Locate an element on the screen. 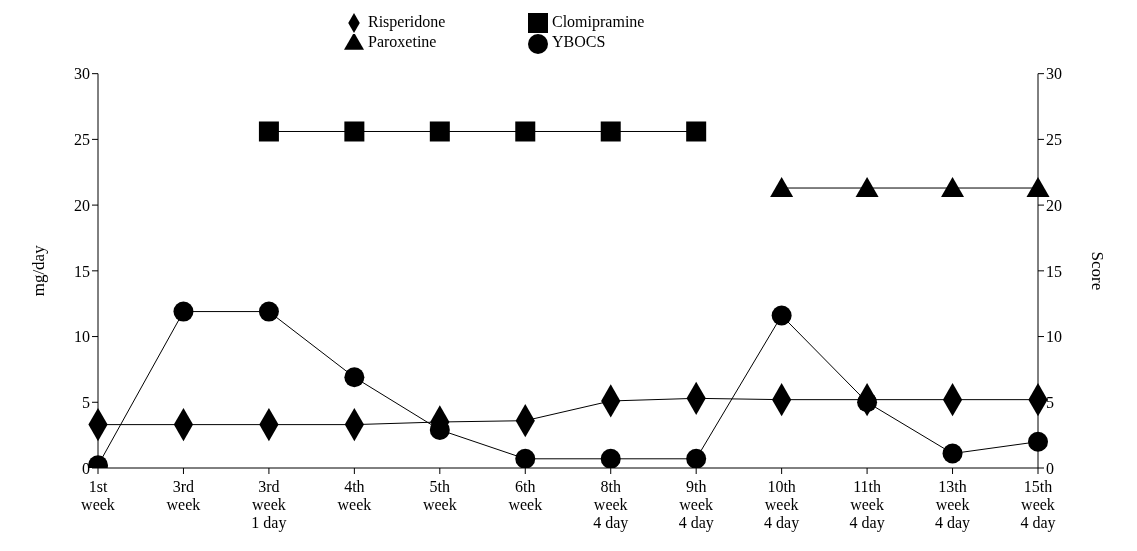 The image size is (1137, 551). legend-label: YBOCS is located at coordinates (579, 42).